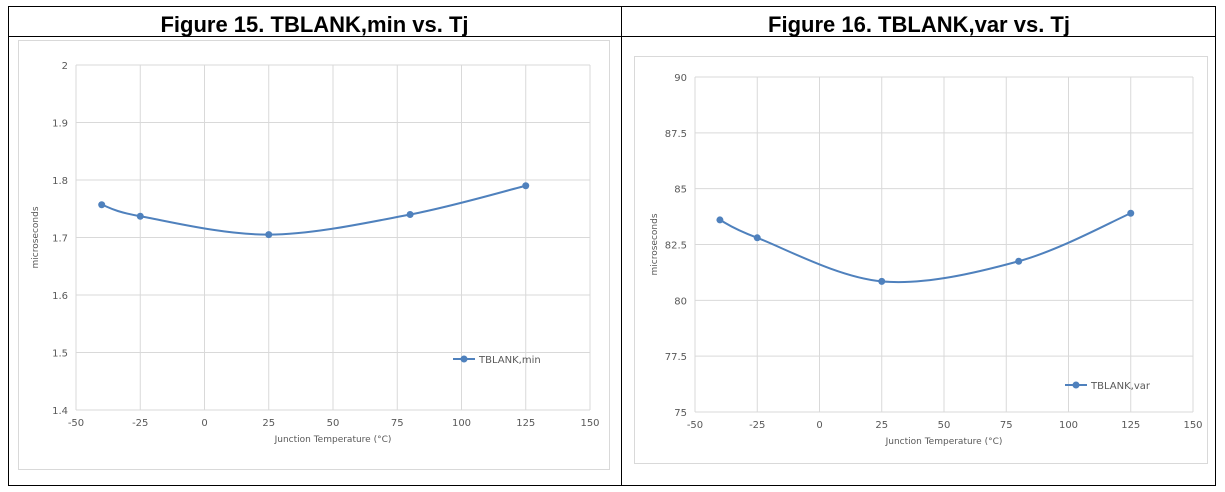 The image size is (1225, 492). Describe the element at coordinates (60, 181) in the screenshot. I see `y-tick-label: 1.8` at that location.